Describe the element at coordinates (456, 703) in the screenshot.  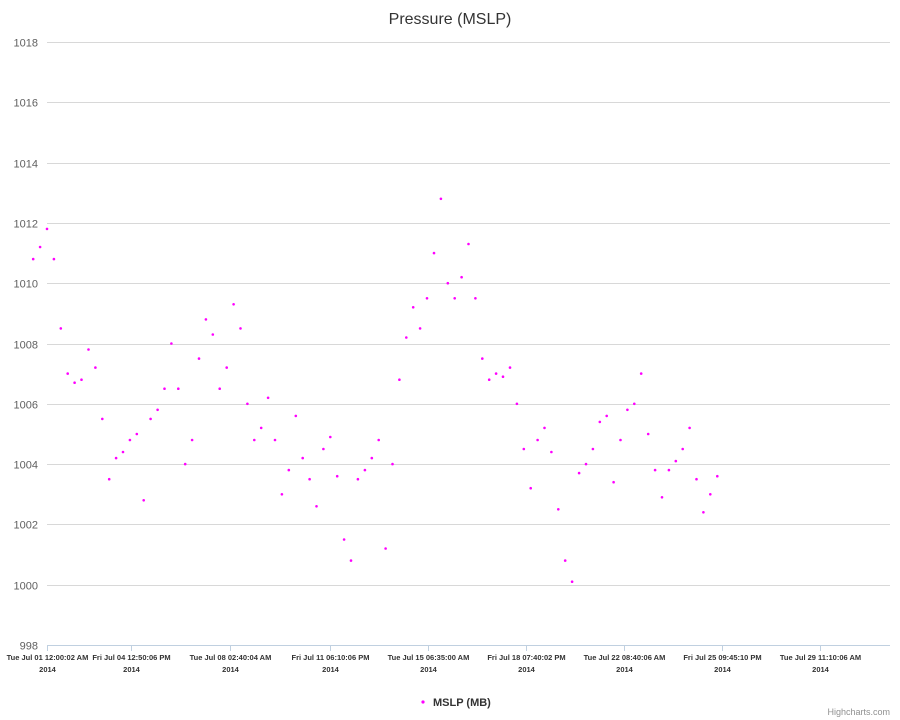
I see `legend-item-mslp: MSLP (MB)` at that location.